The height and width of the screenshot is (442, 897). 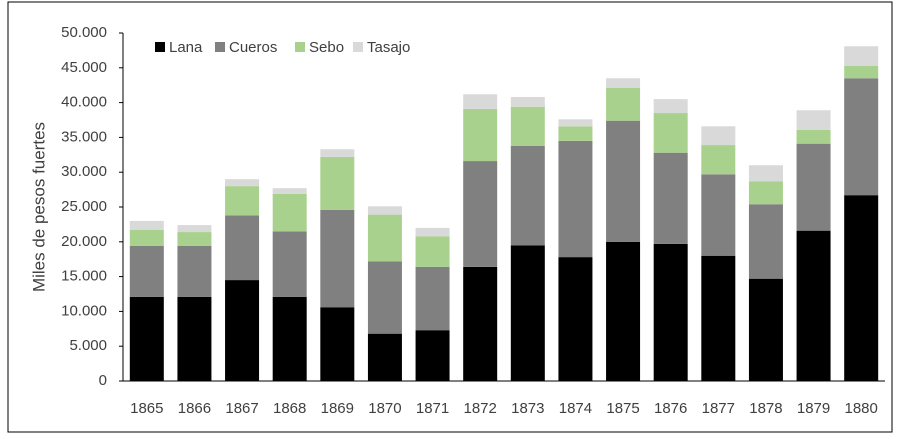 I want to click on y-tick-label: 0, so click(x=103, y=380).